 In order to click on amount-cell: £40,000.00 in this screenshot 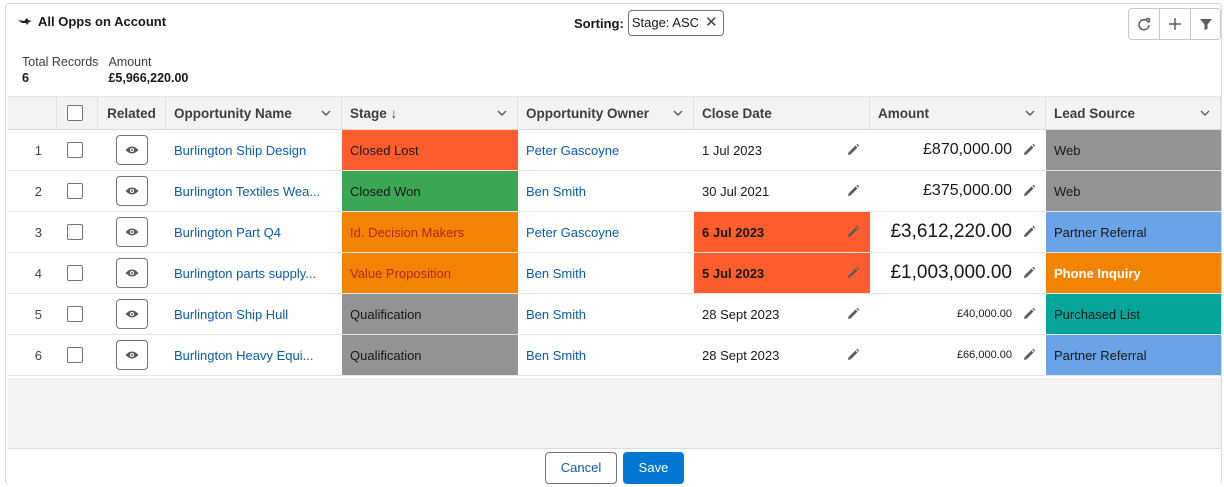, I will do `click(958, 314)`.